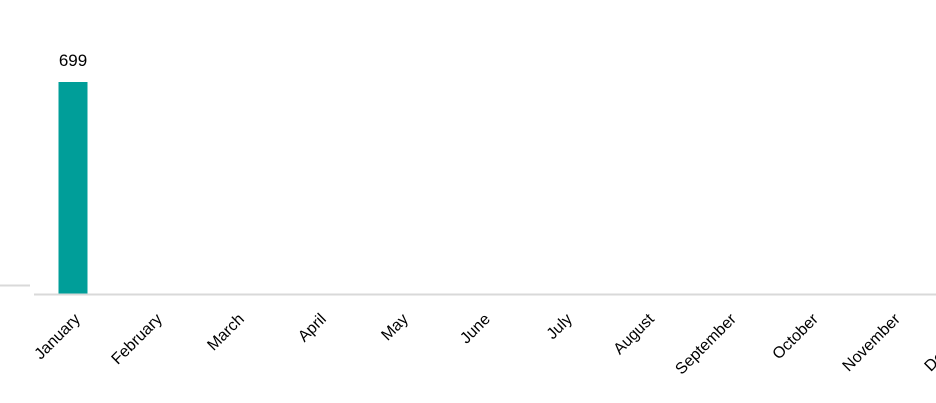 The height and width of the screenshot is (403, 936). I want to click on bar-january, so click(73, 188).